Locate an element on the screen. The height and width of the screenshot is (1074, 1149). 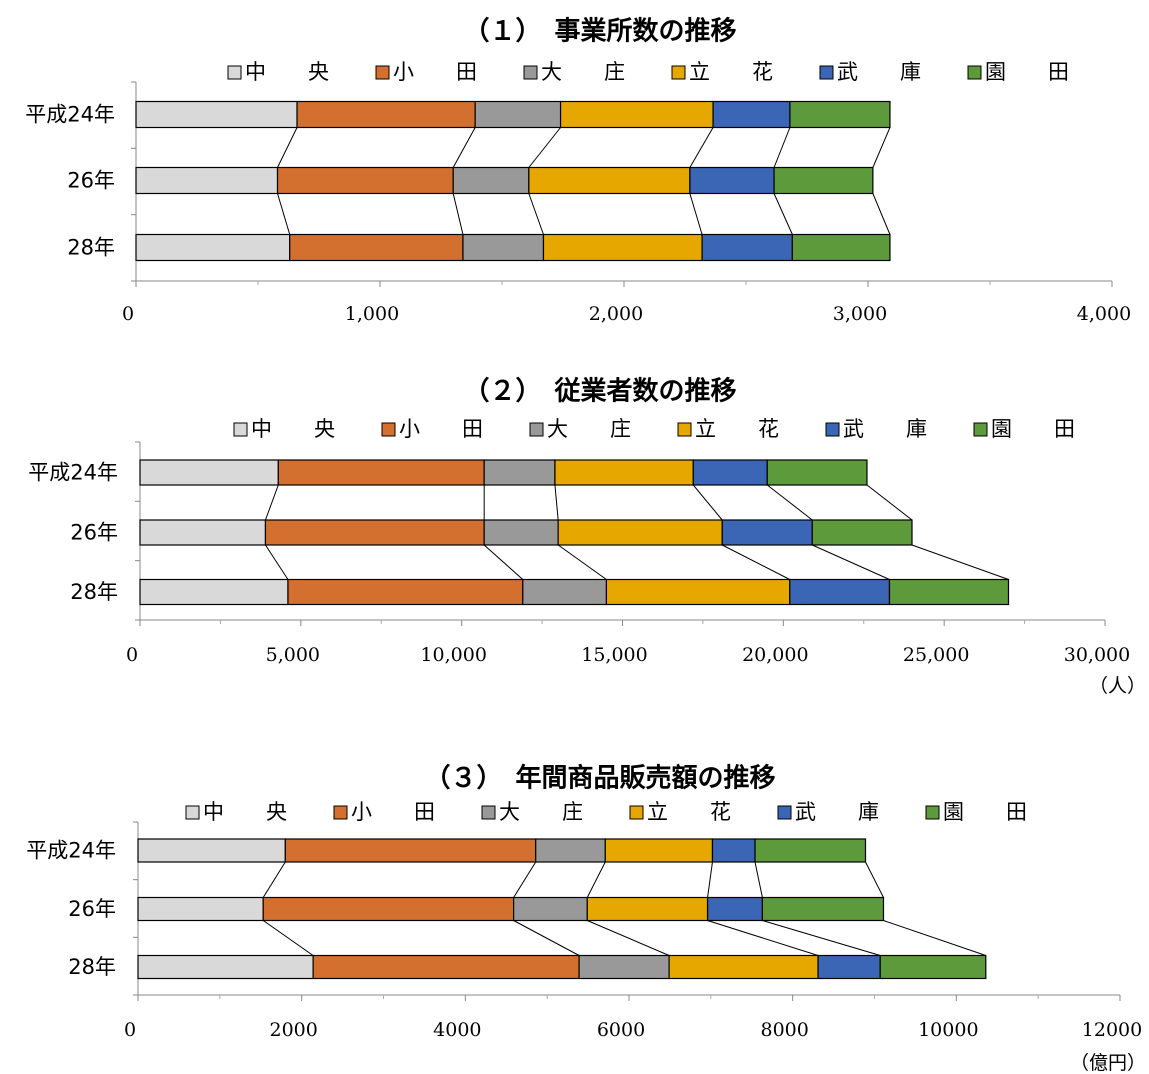
chart-title: （２） 従業者数の推移 is located at coordinates (599, 392).